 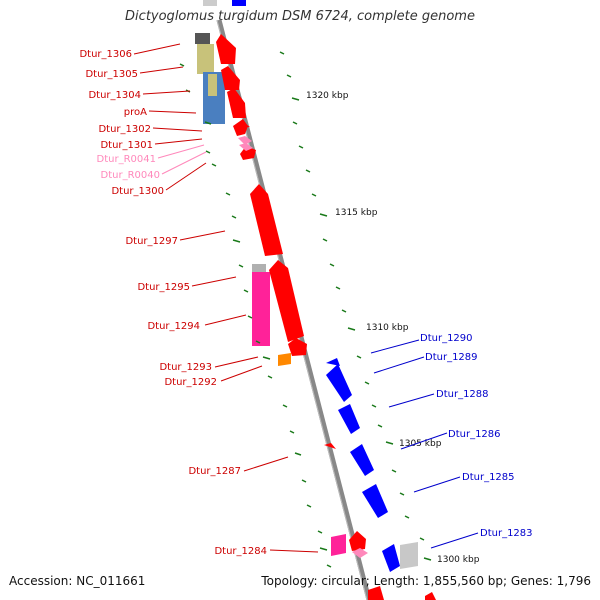 I want to click on gene-label-dtur-1301: Dtur_1301, so click(x=126, y=145).